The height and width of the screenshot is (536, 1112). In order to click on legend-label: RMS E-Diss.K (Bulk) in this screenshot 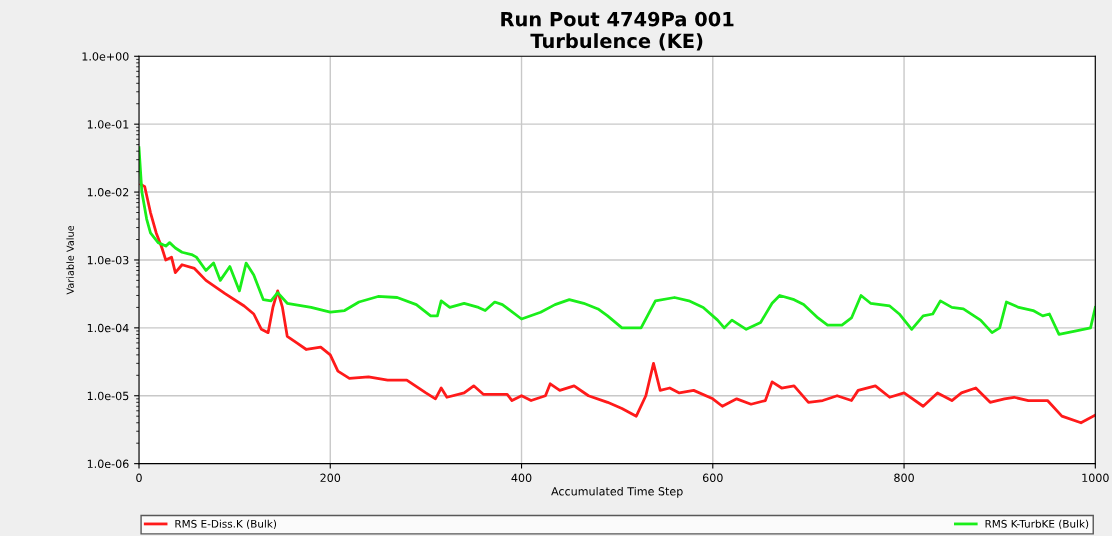, I will do `click(226, 524)`.